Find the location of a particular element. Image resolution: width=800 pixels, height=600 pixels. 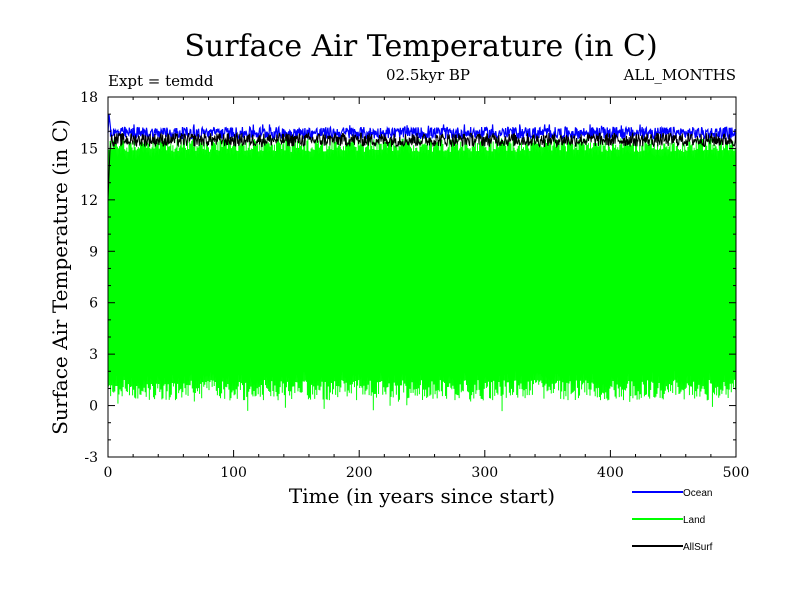

y-tick-label: 0 is located at coordinates (93, 407).